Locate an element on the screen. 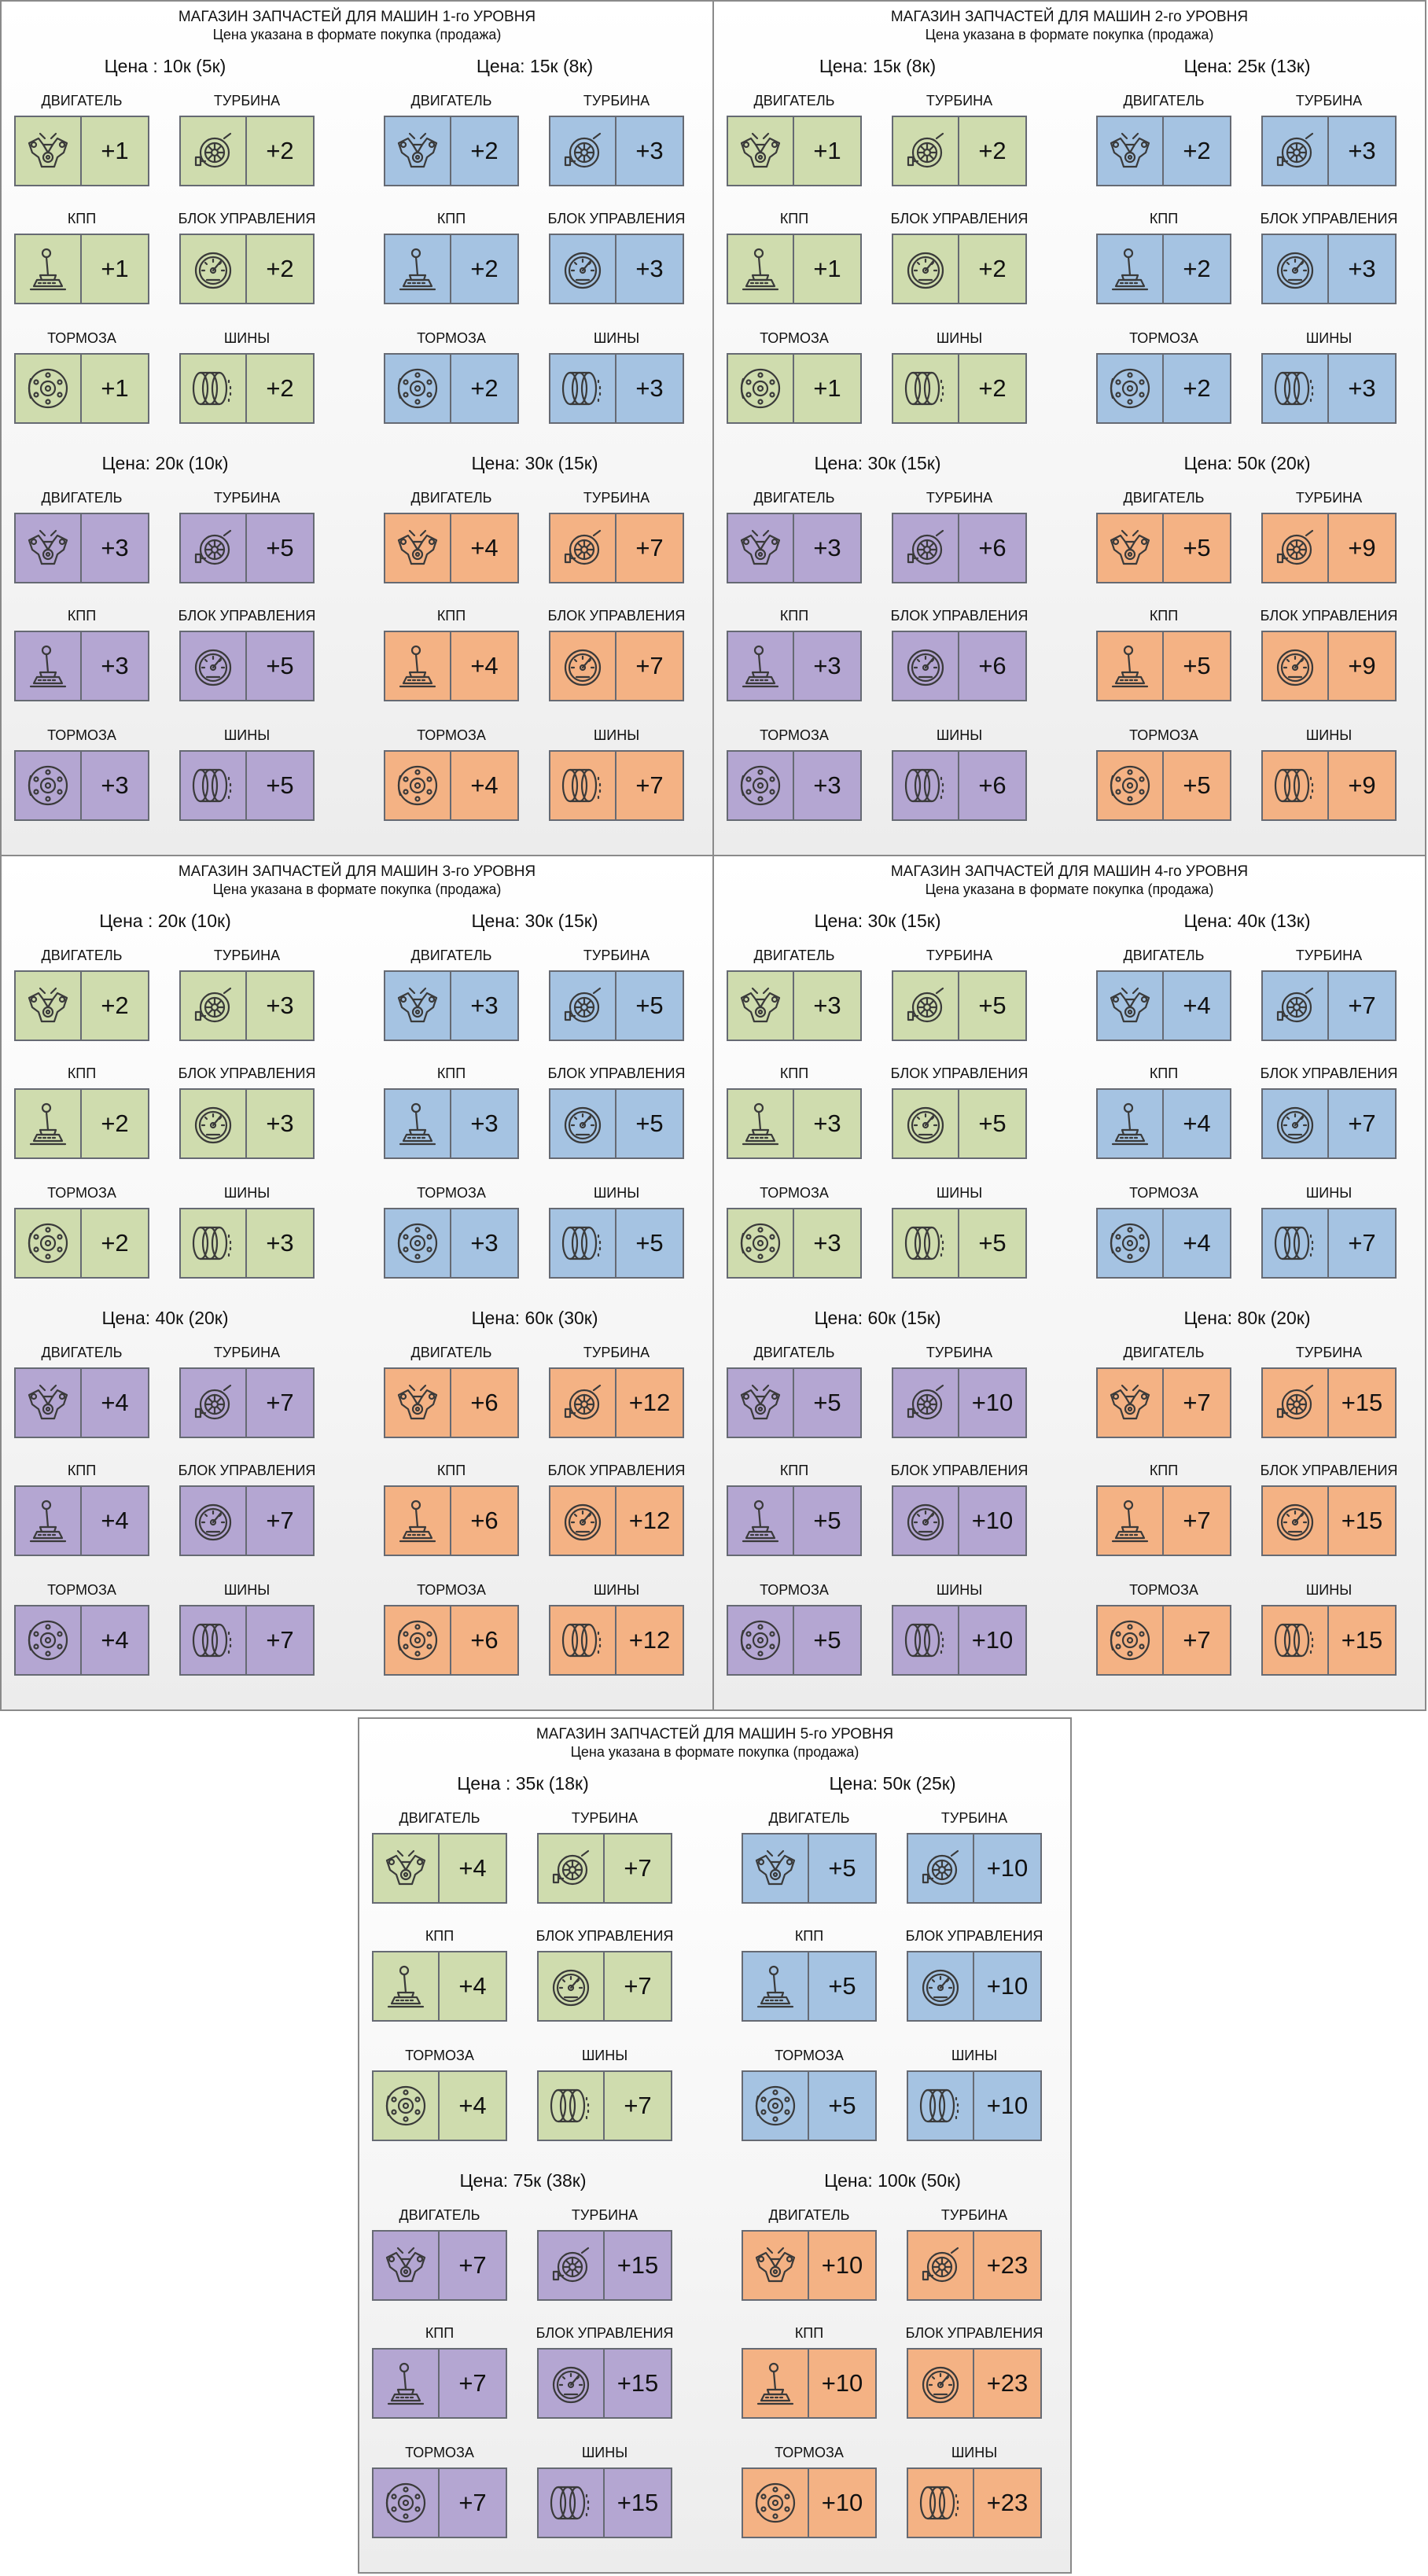 This screenshot has height=2576, width=1428. part-card-gearbox: +10 is located at coordinates (809, 2383).